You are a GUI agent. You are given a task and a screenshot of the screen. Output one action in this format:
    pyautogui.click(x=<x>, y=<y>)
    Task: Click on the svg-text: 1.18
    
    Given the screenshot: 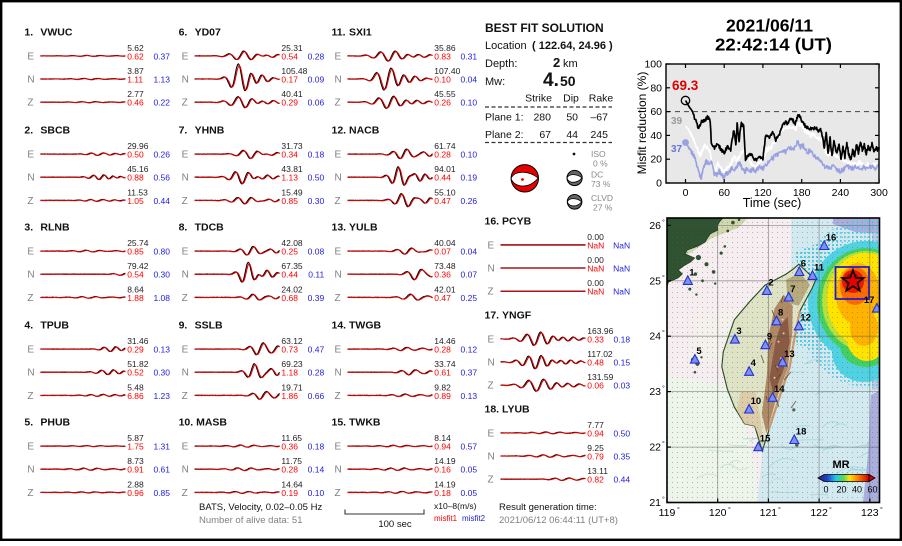 What is the action you would take?
    pyautogui.click(x=289, y=373)
    